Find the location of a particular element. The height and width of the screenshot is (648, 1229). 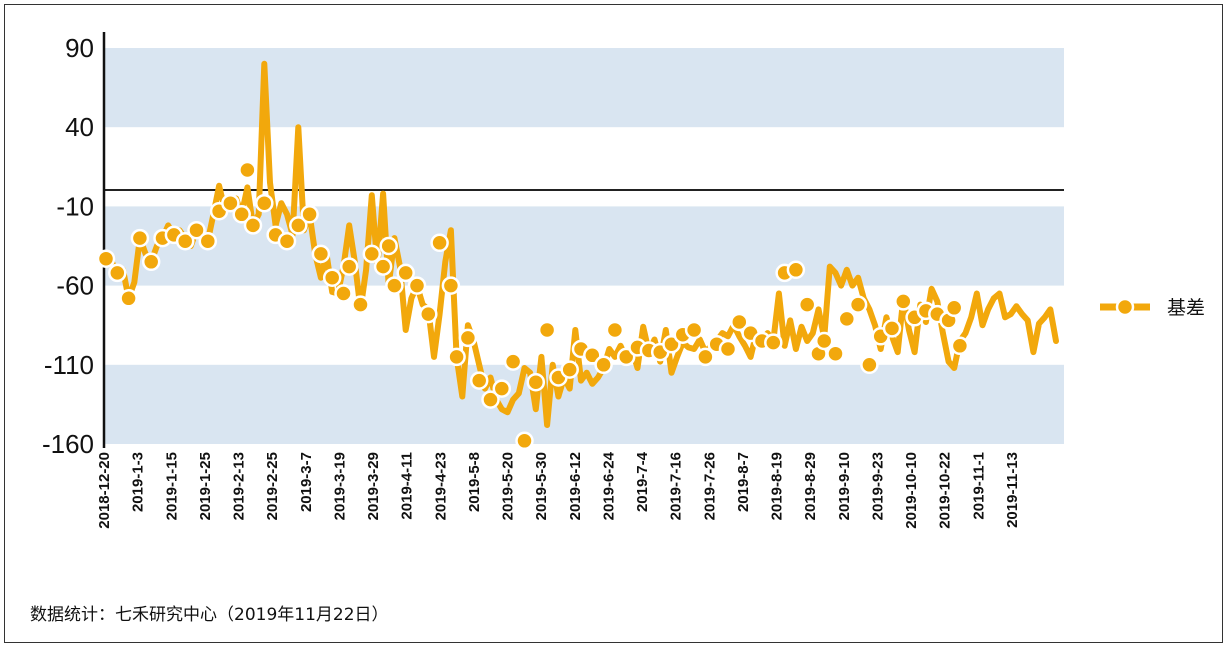

x-tick-label: 2019-10-10 is located at coordinates (911, 490).